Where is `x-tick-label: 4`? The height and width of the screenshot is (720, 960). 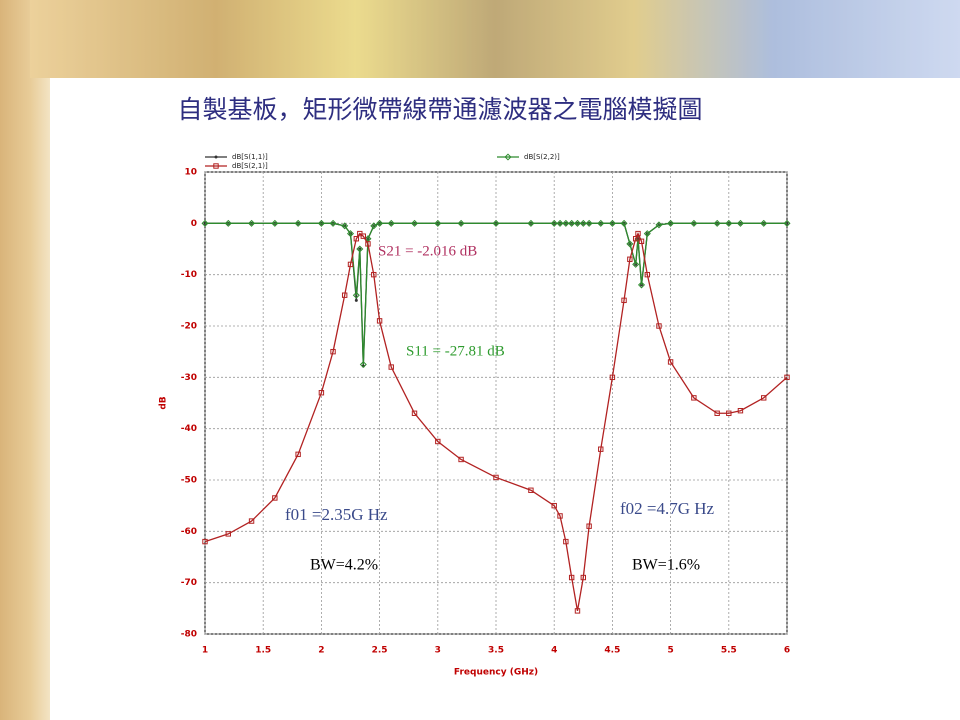
x-tick-label: 4 is located at coordinates (554, 651).